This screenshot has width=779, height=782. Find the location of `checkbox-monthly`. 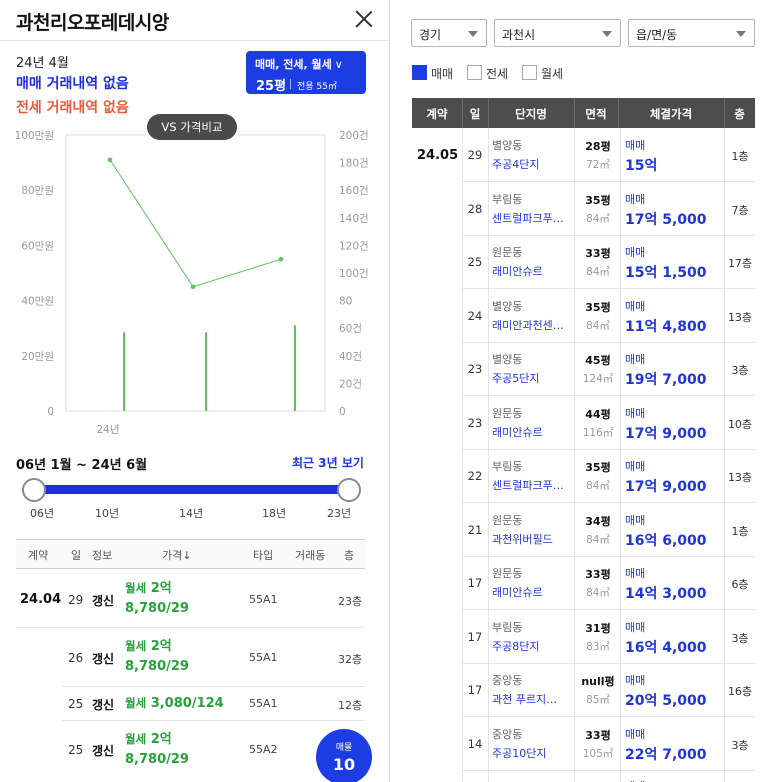

checkbox-monthly is located at coordinates (529, 72).